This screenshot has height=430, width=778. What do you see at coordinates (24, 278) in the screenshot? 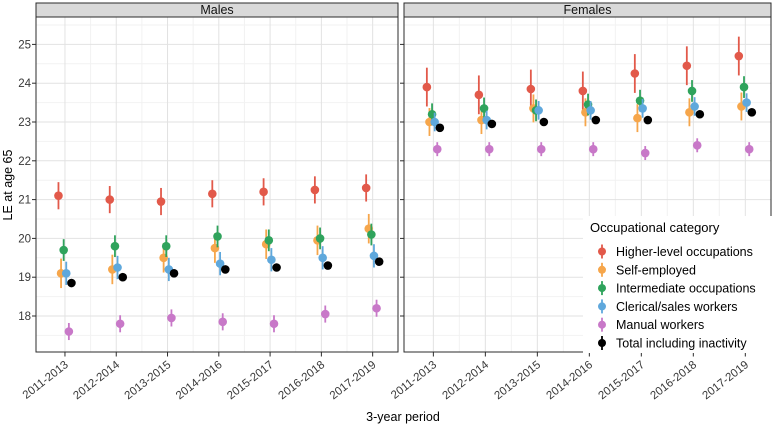
I see `y-tick-label: 19` at bounding box center [24, 278].